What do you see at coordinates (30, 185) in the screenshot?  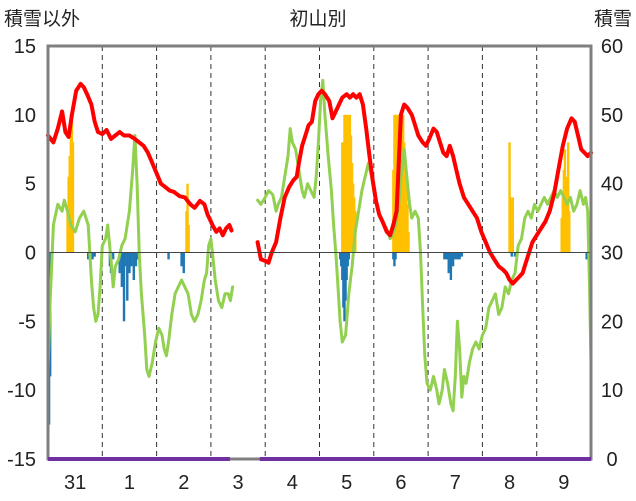 I see `left-tick-label: 5` at bounding box center [30, 185].